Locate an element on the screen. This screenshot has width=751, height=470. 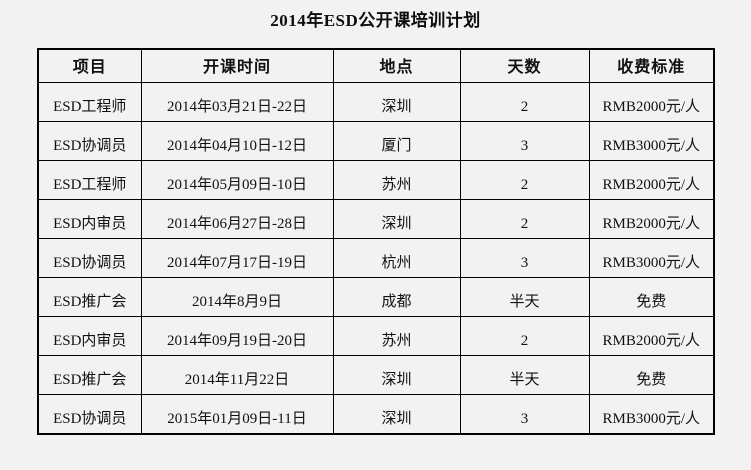
cell-date: 2014年09月19日-20日 is located at coordinates (237, 336).